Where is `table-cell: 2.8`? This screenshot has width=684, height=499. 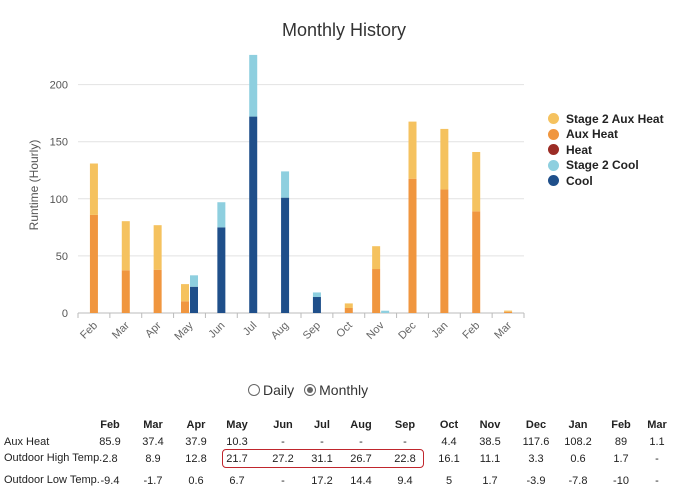 table-cell: 2.8 is located at coordinates (110, 459).